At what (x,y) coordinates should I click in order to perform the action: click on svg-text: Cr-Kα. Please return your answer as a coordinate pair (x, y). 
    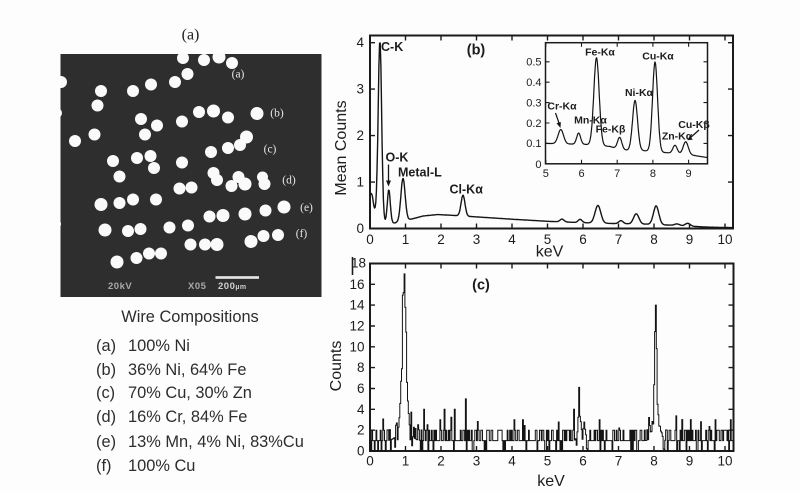
    Looking at the image, I should click on (562, 107).